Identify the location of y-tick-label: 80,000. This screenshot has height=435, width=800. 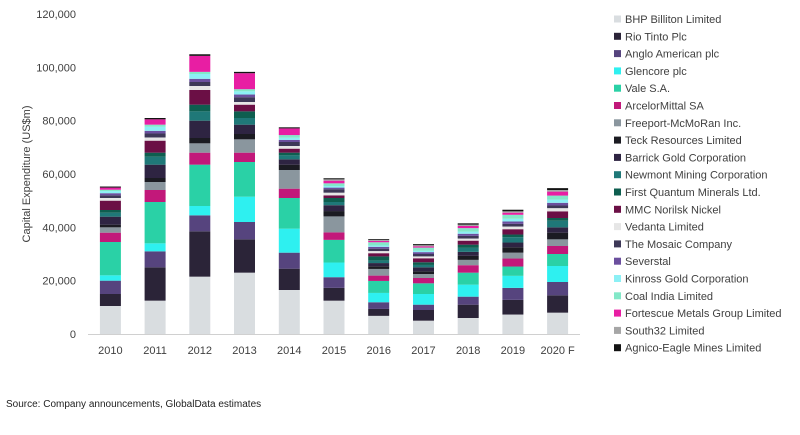
(59, 122).